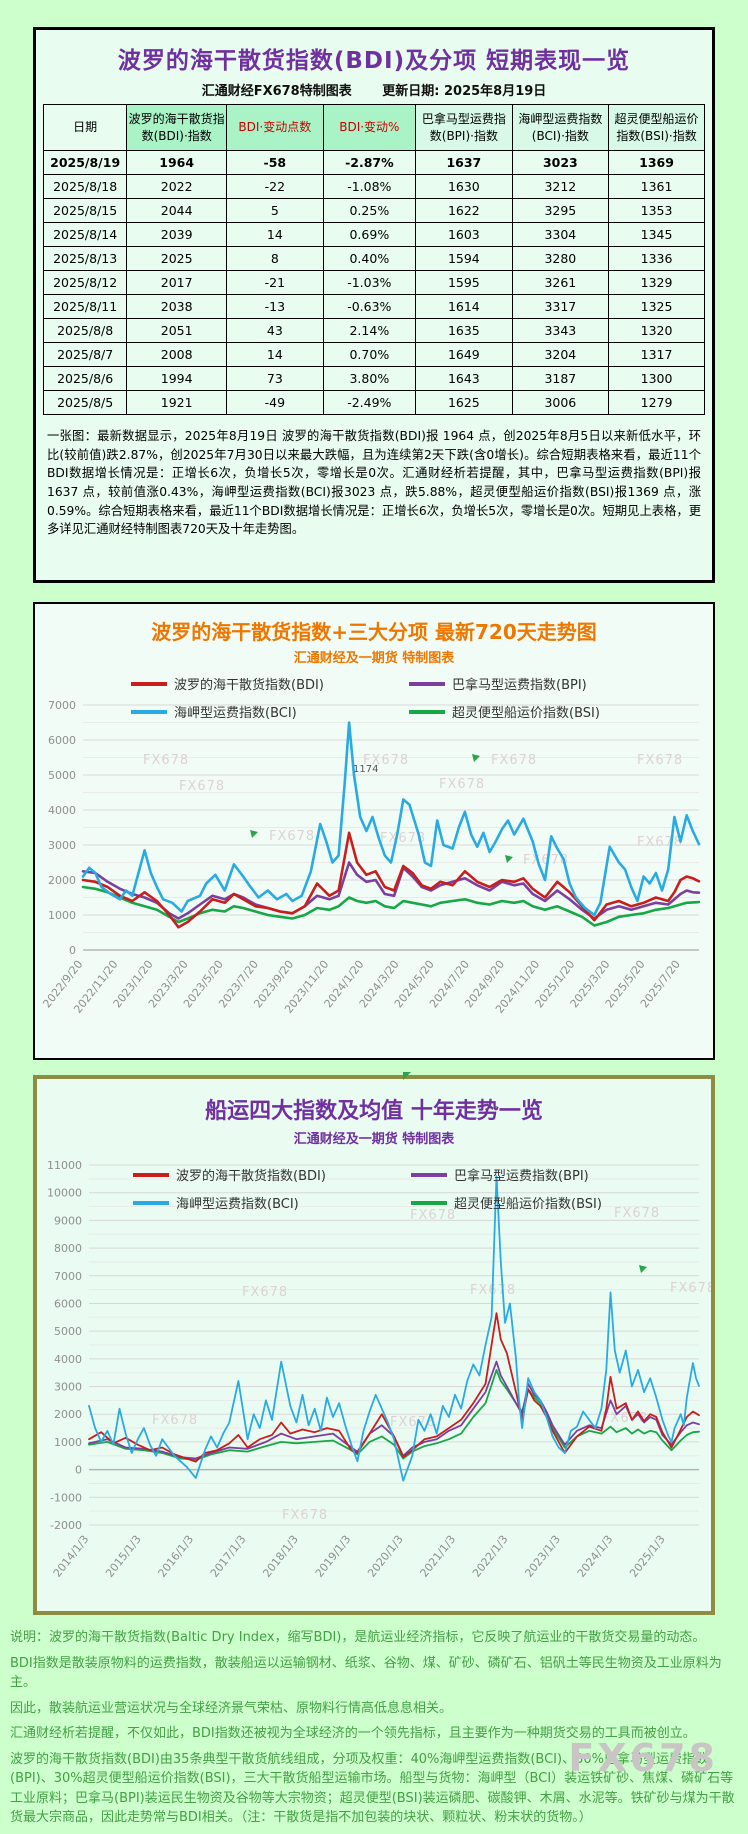 The image size is (748, 1834). What do you see at coordinates (504, 711) in the screenshot?
I see `legend-item: 超灵便型船运价指数(BSI)` at bounding box center [504, 711].